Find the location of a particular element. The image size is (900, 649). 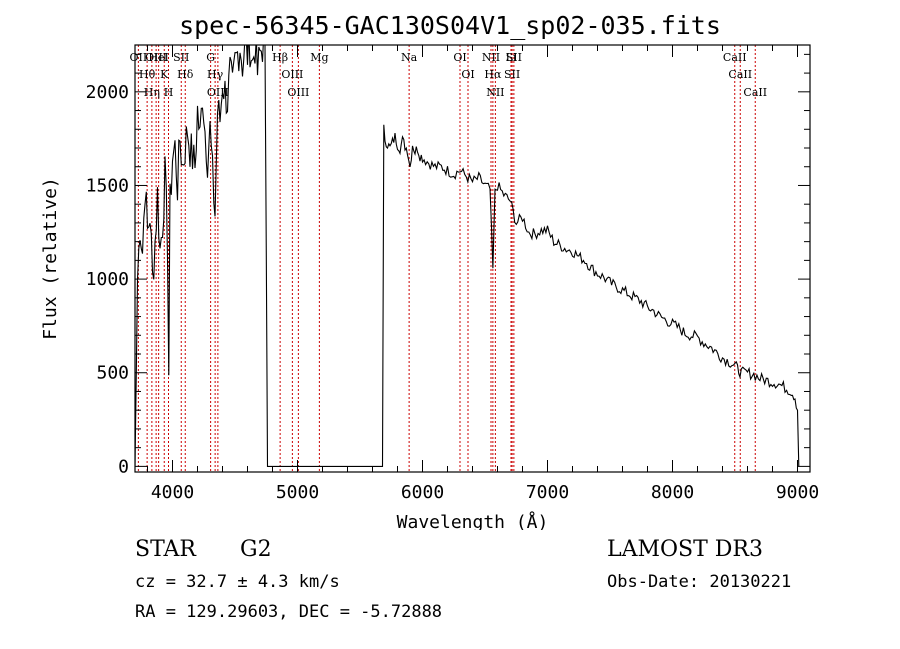

x-tick-label: 6000 is located at coordinates (422, 492).